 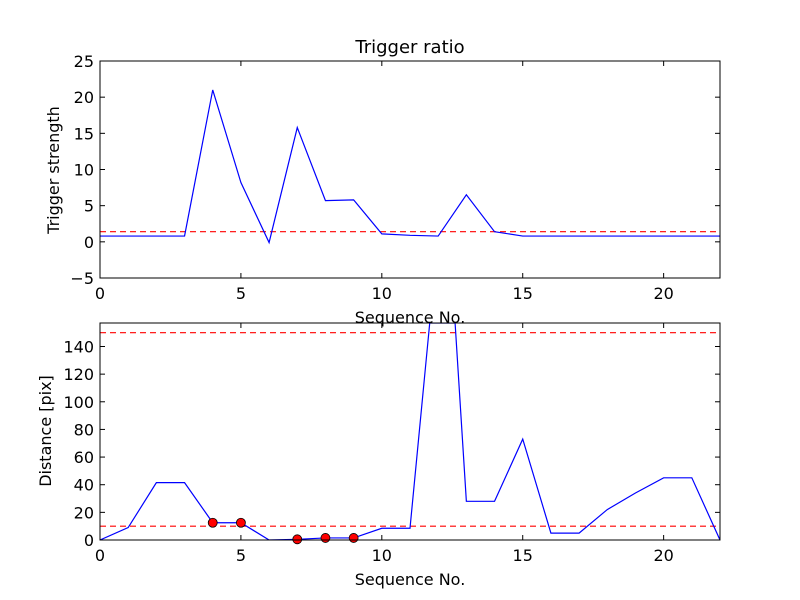 I want to click on y-tick-label: 25, so click(x=84, y=61).